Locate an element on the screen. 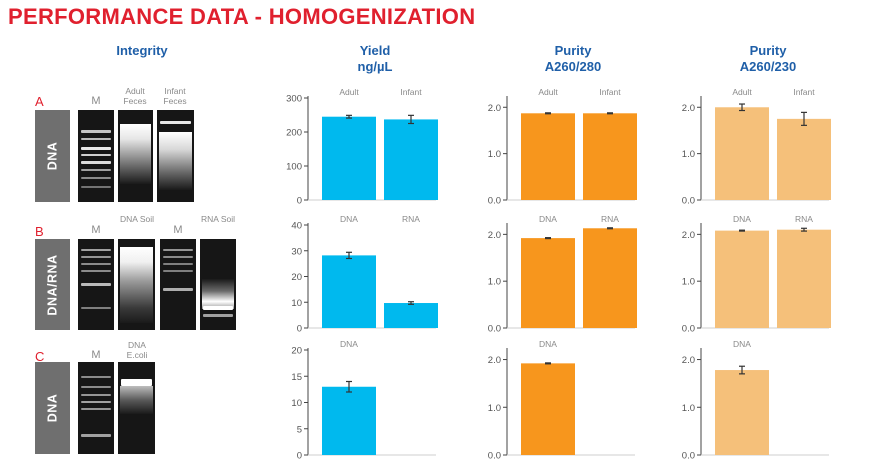 The height and width of the screenshot is (471, 877). gel-b-dna-lane is located at coordinates (136, 284).